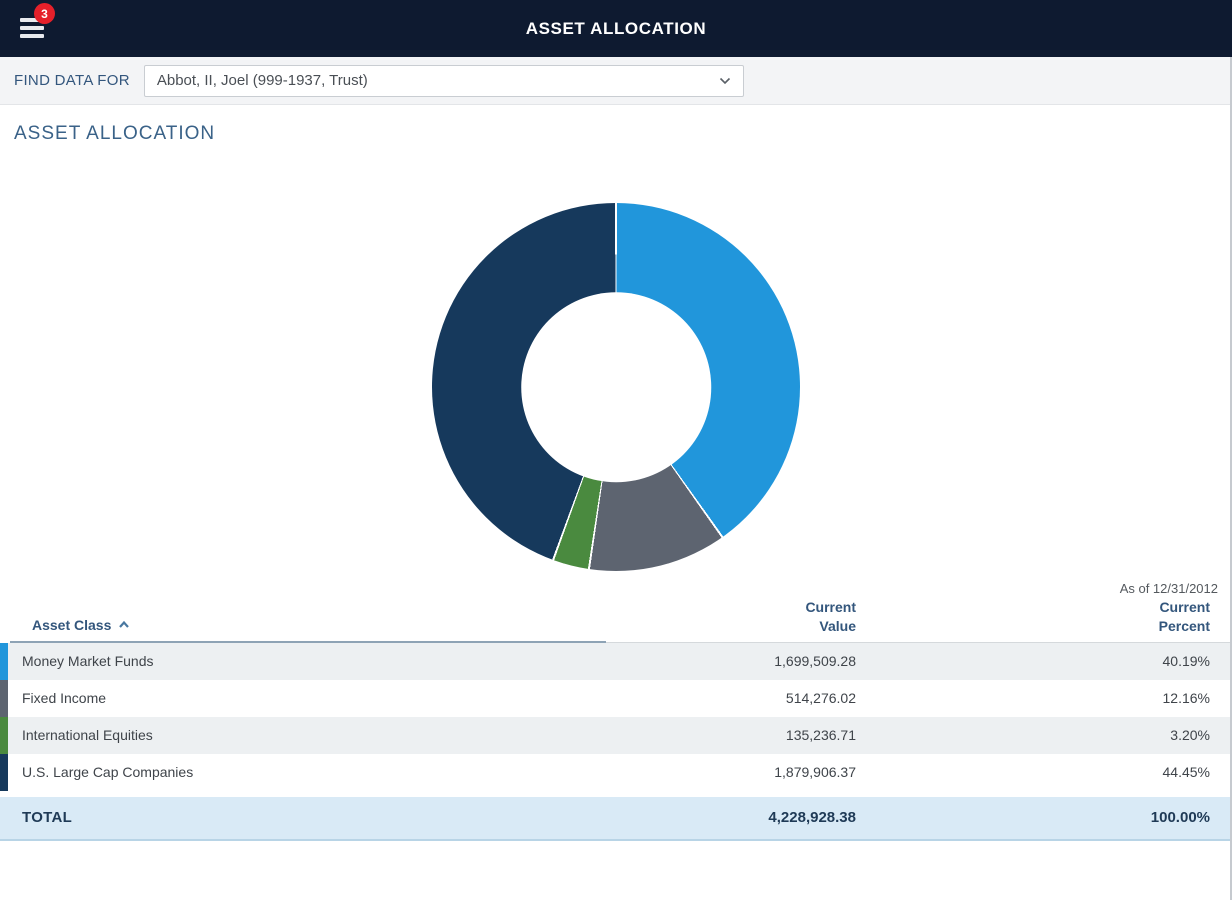 The image size is (1232, 900). What do you see at coordinates (262, 80) in the screenshot?
I see `selected-account: Abbot, II, Joel (999-1937, Trust)` at bounding box center [262, 80].